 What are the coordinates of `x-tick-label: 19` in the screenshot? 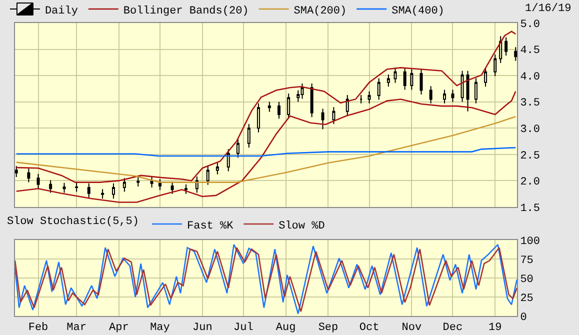 It's located at (495, 328).